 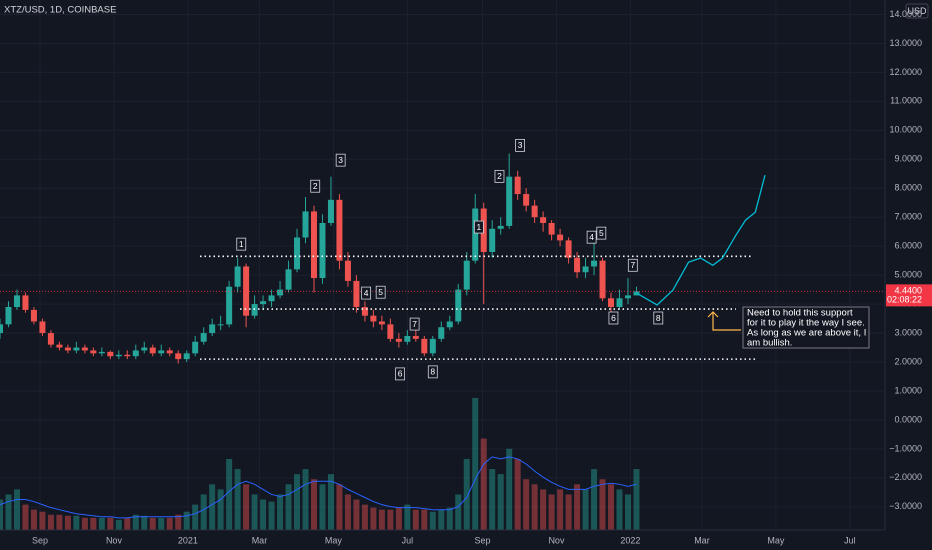 What do you see at coordinates (318, 487) in the screenshot?
I see `volume-ma` at bounding box center [318, 487].